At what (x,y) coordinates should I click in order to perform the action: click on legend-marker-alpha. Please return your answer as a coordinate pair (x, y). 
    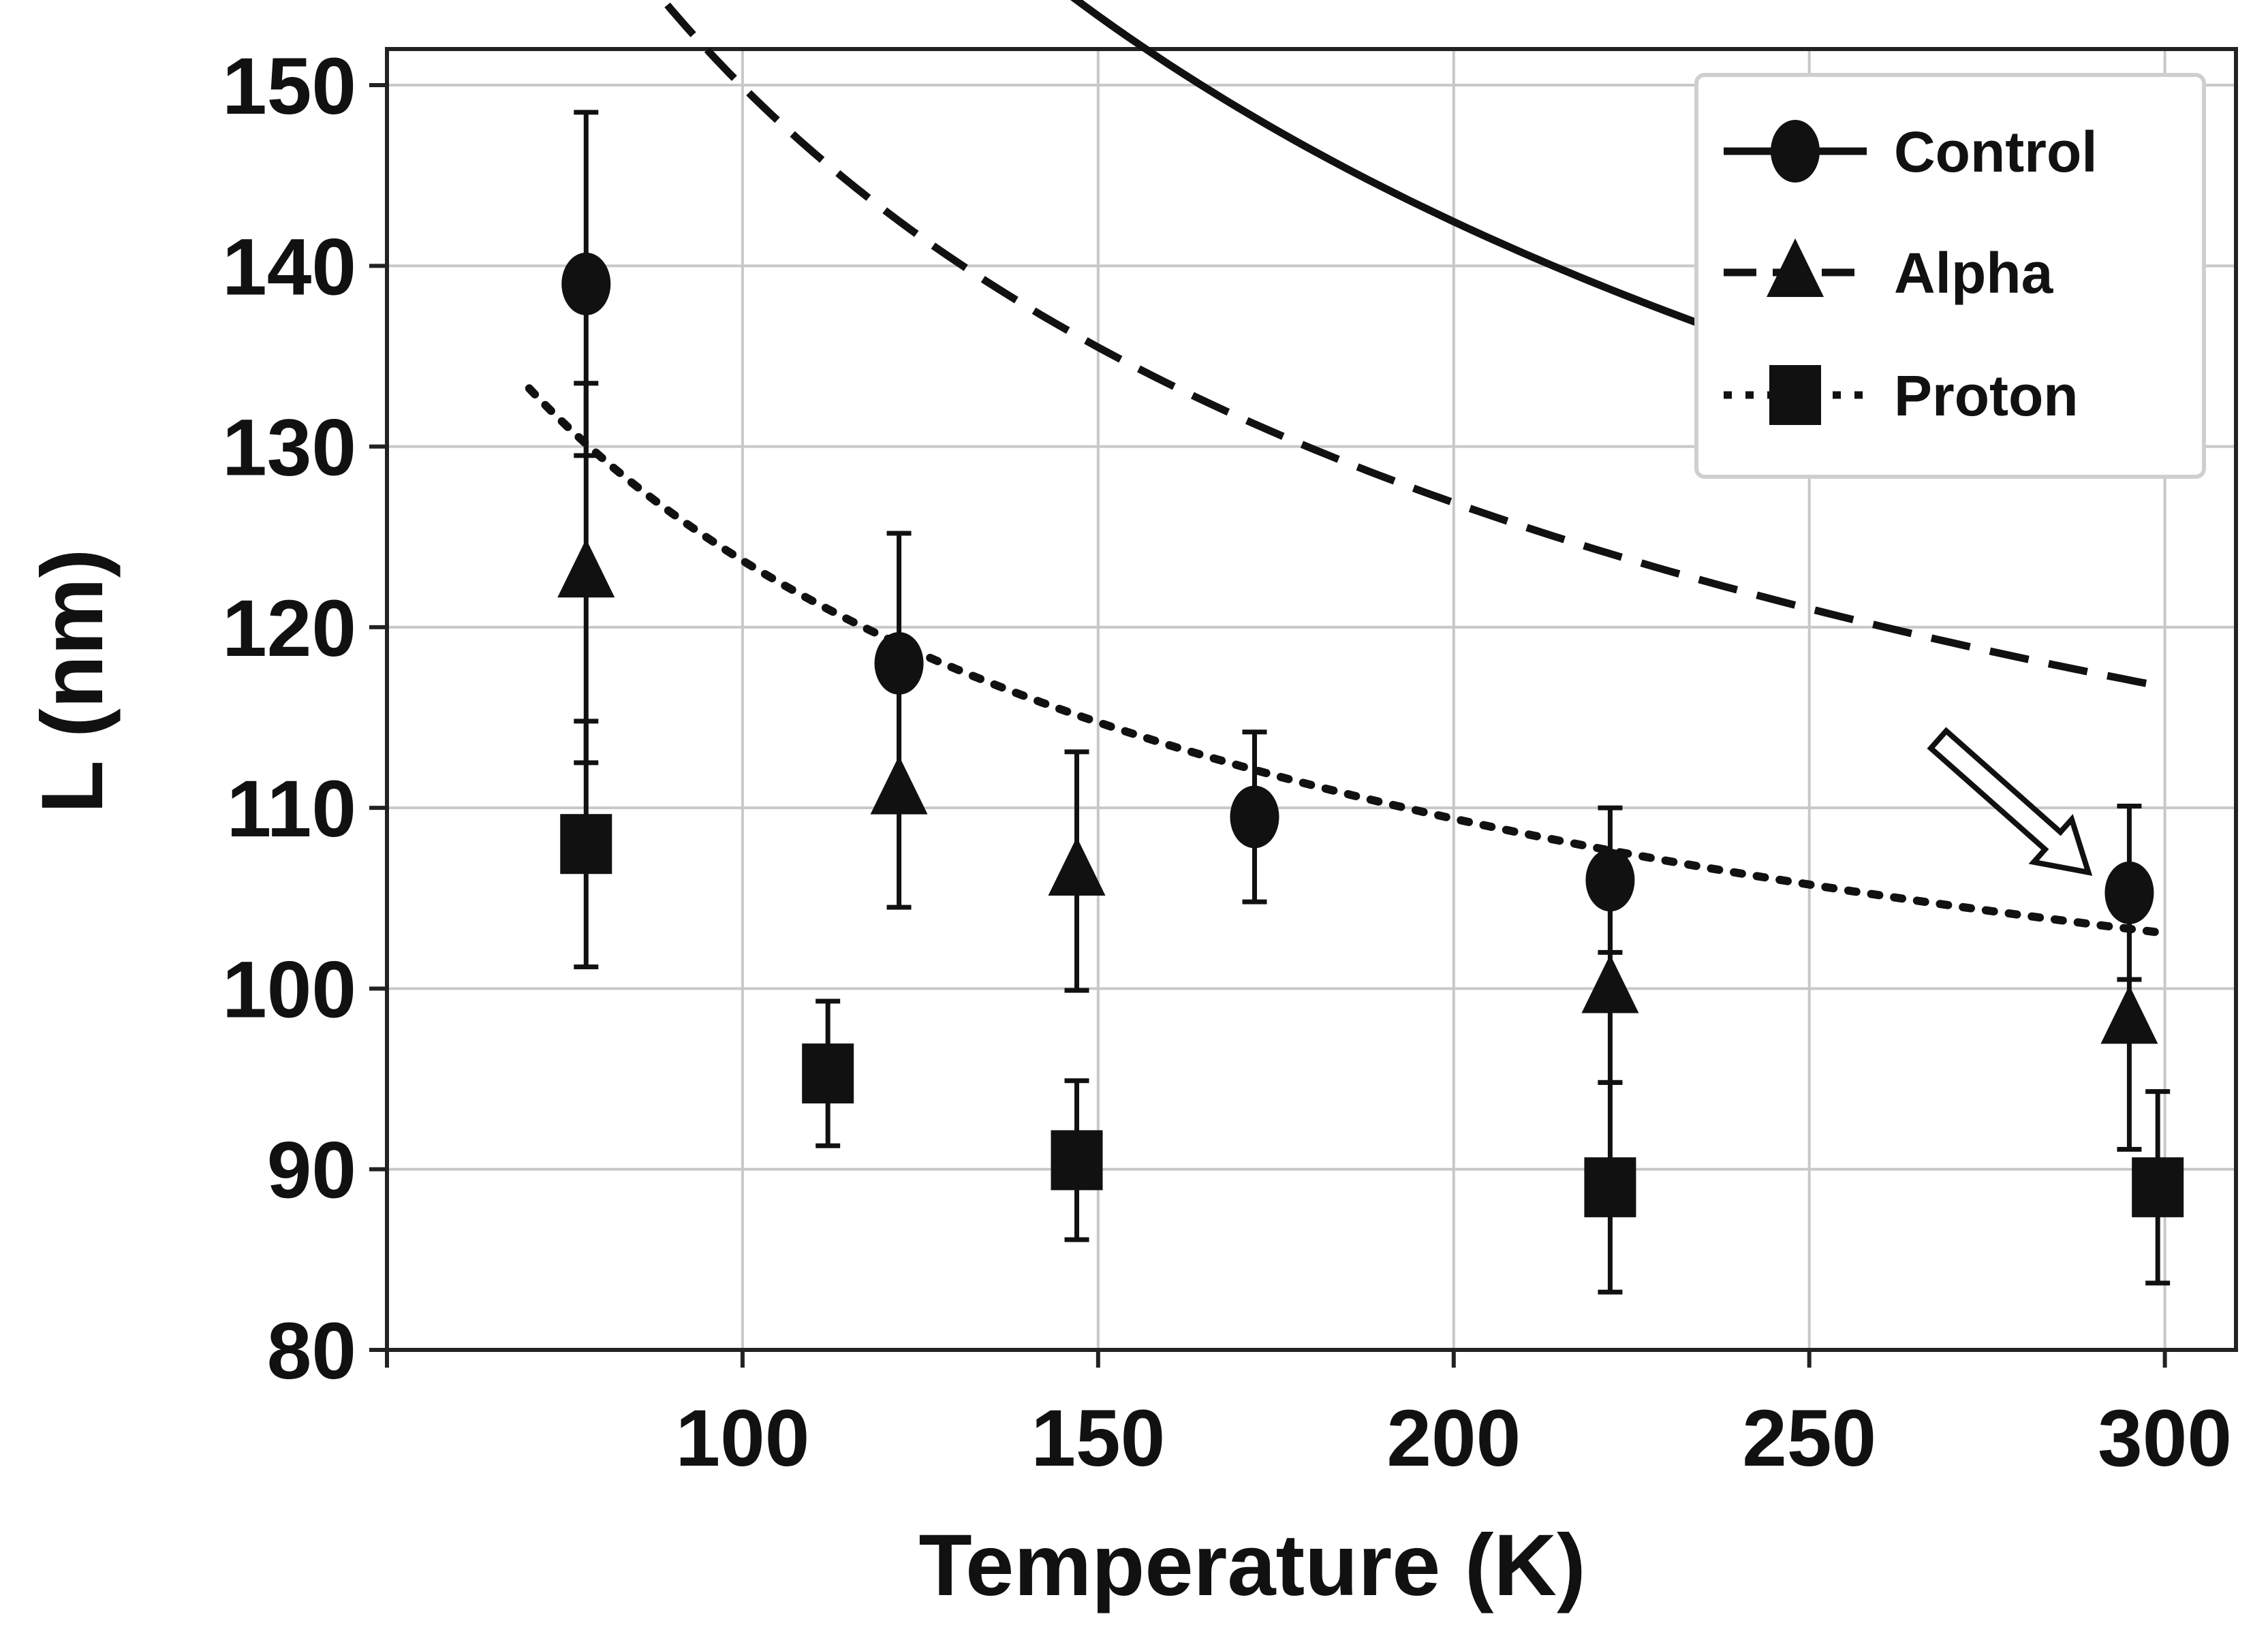
    Looking at the image, I should click on (1795, 267).